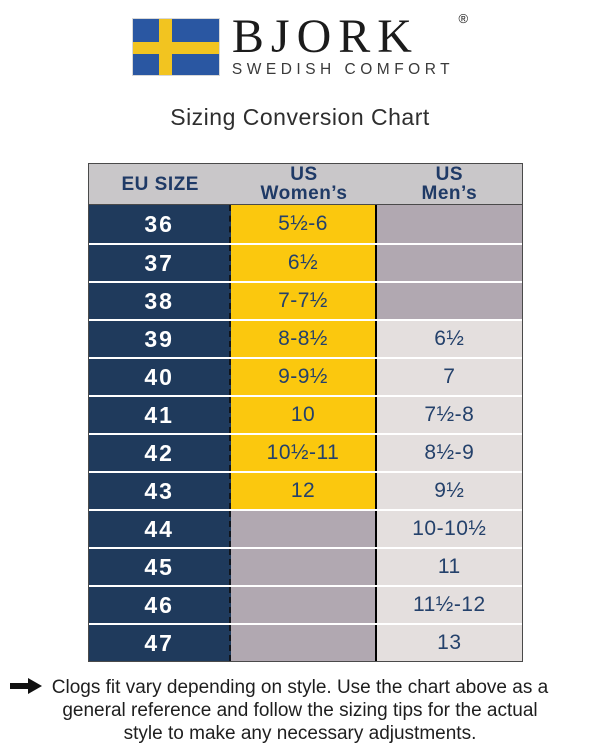  What do you see at coordinates (160, 377) in the screenshot?
I see `eu-size-cell: 40` at bounding box center [160, 377].